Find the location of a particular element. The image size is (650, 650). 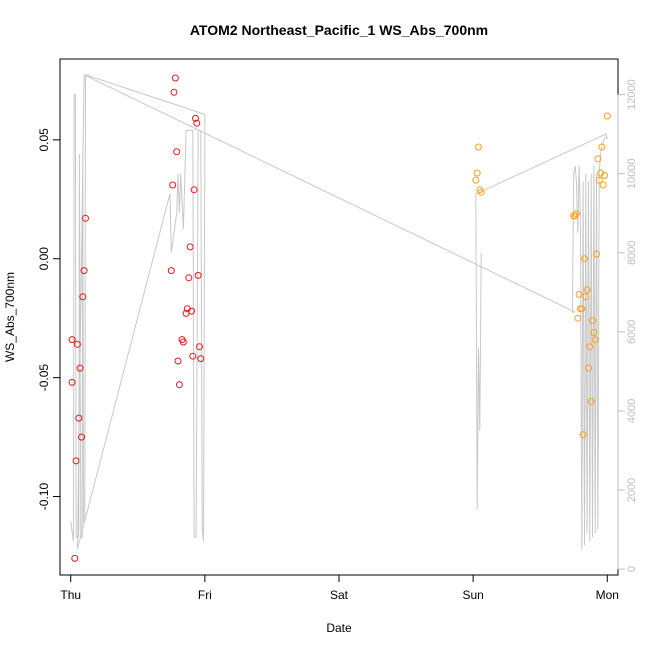

y2-tick-label: 10000 is located at coordinates (632, 173).